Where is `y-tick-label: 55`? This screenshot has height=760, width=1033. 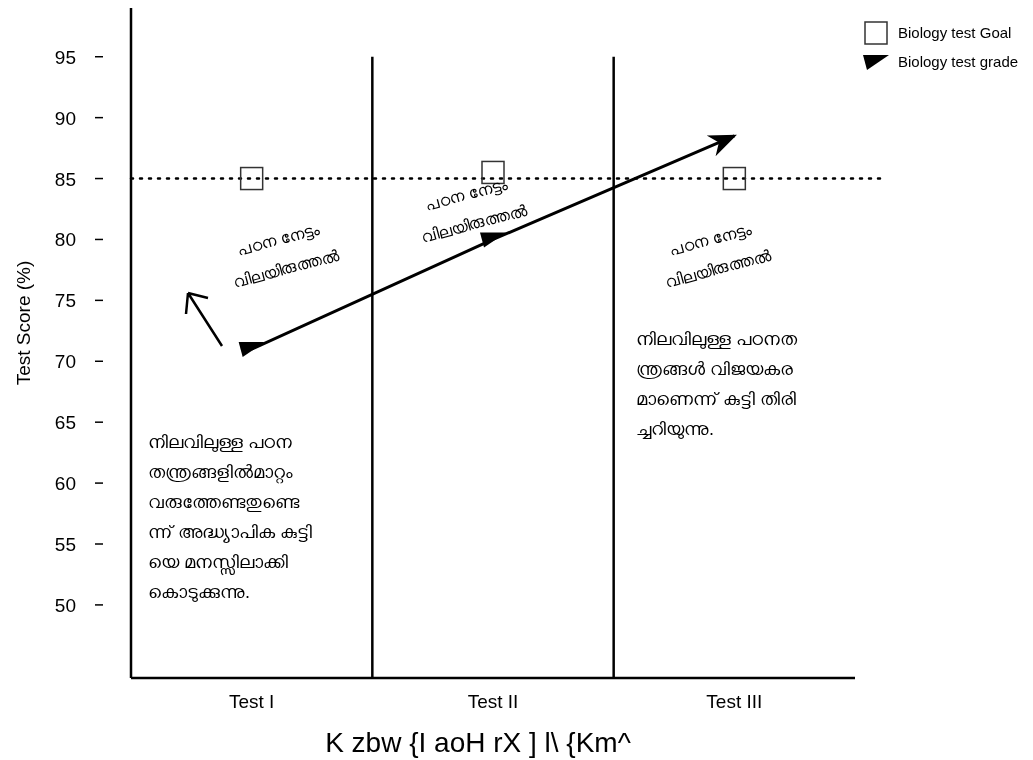
y-tick-label: 55 is located at coordinates (65, 544).